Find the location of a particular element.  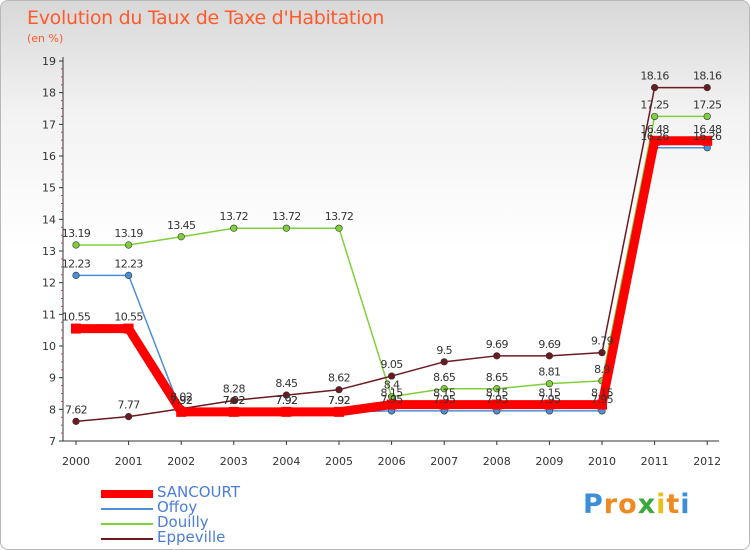

legend-label: Douilly is located at coordinates (183, 522).